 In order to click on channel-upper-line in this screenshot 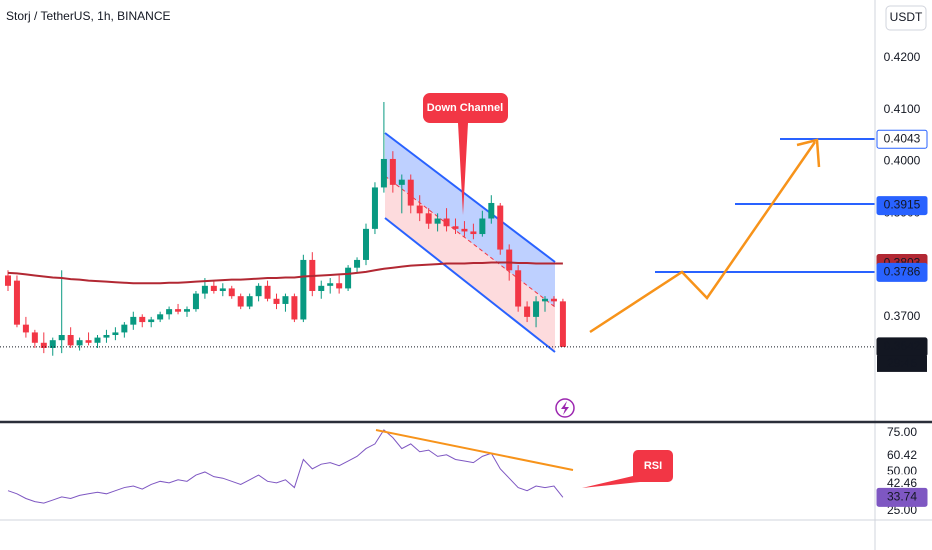, I will do `click(470, 197)`.